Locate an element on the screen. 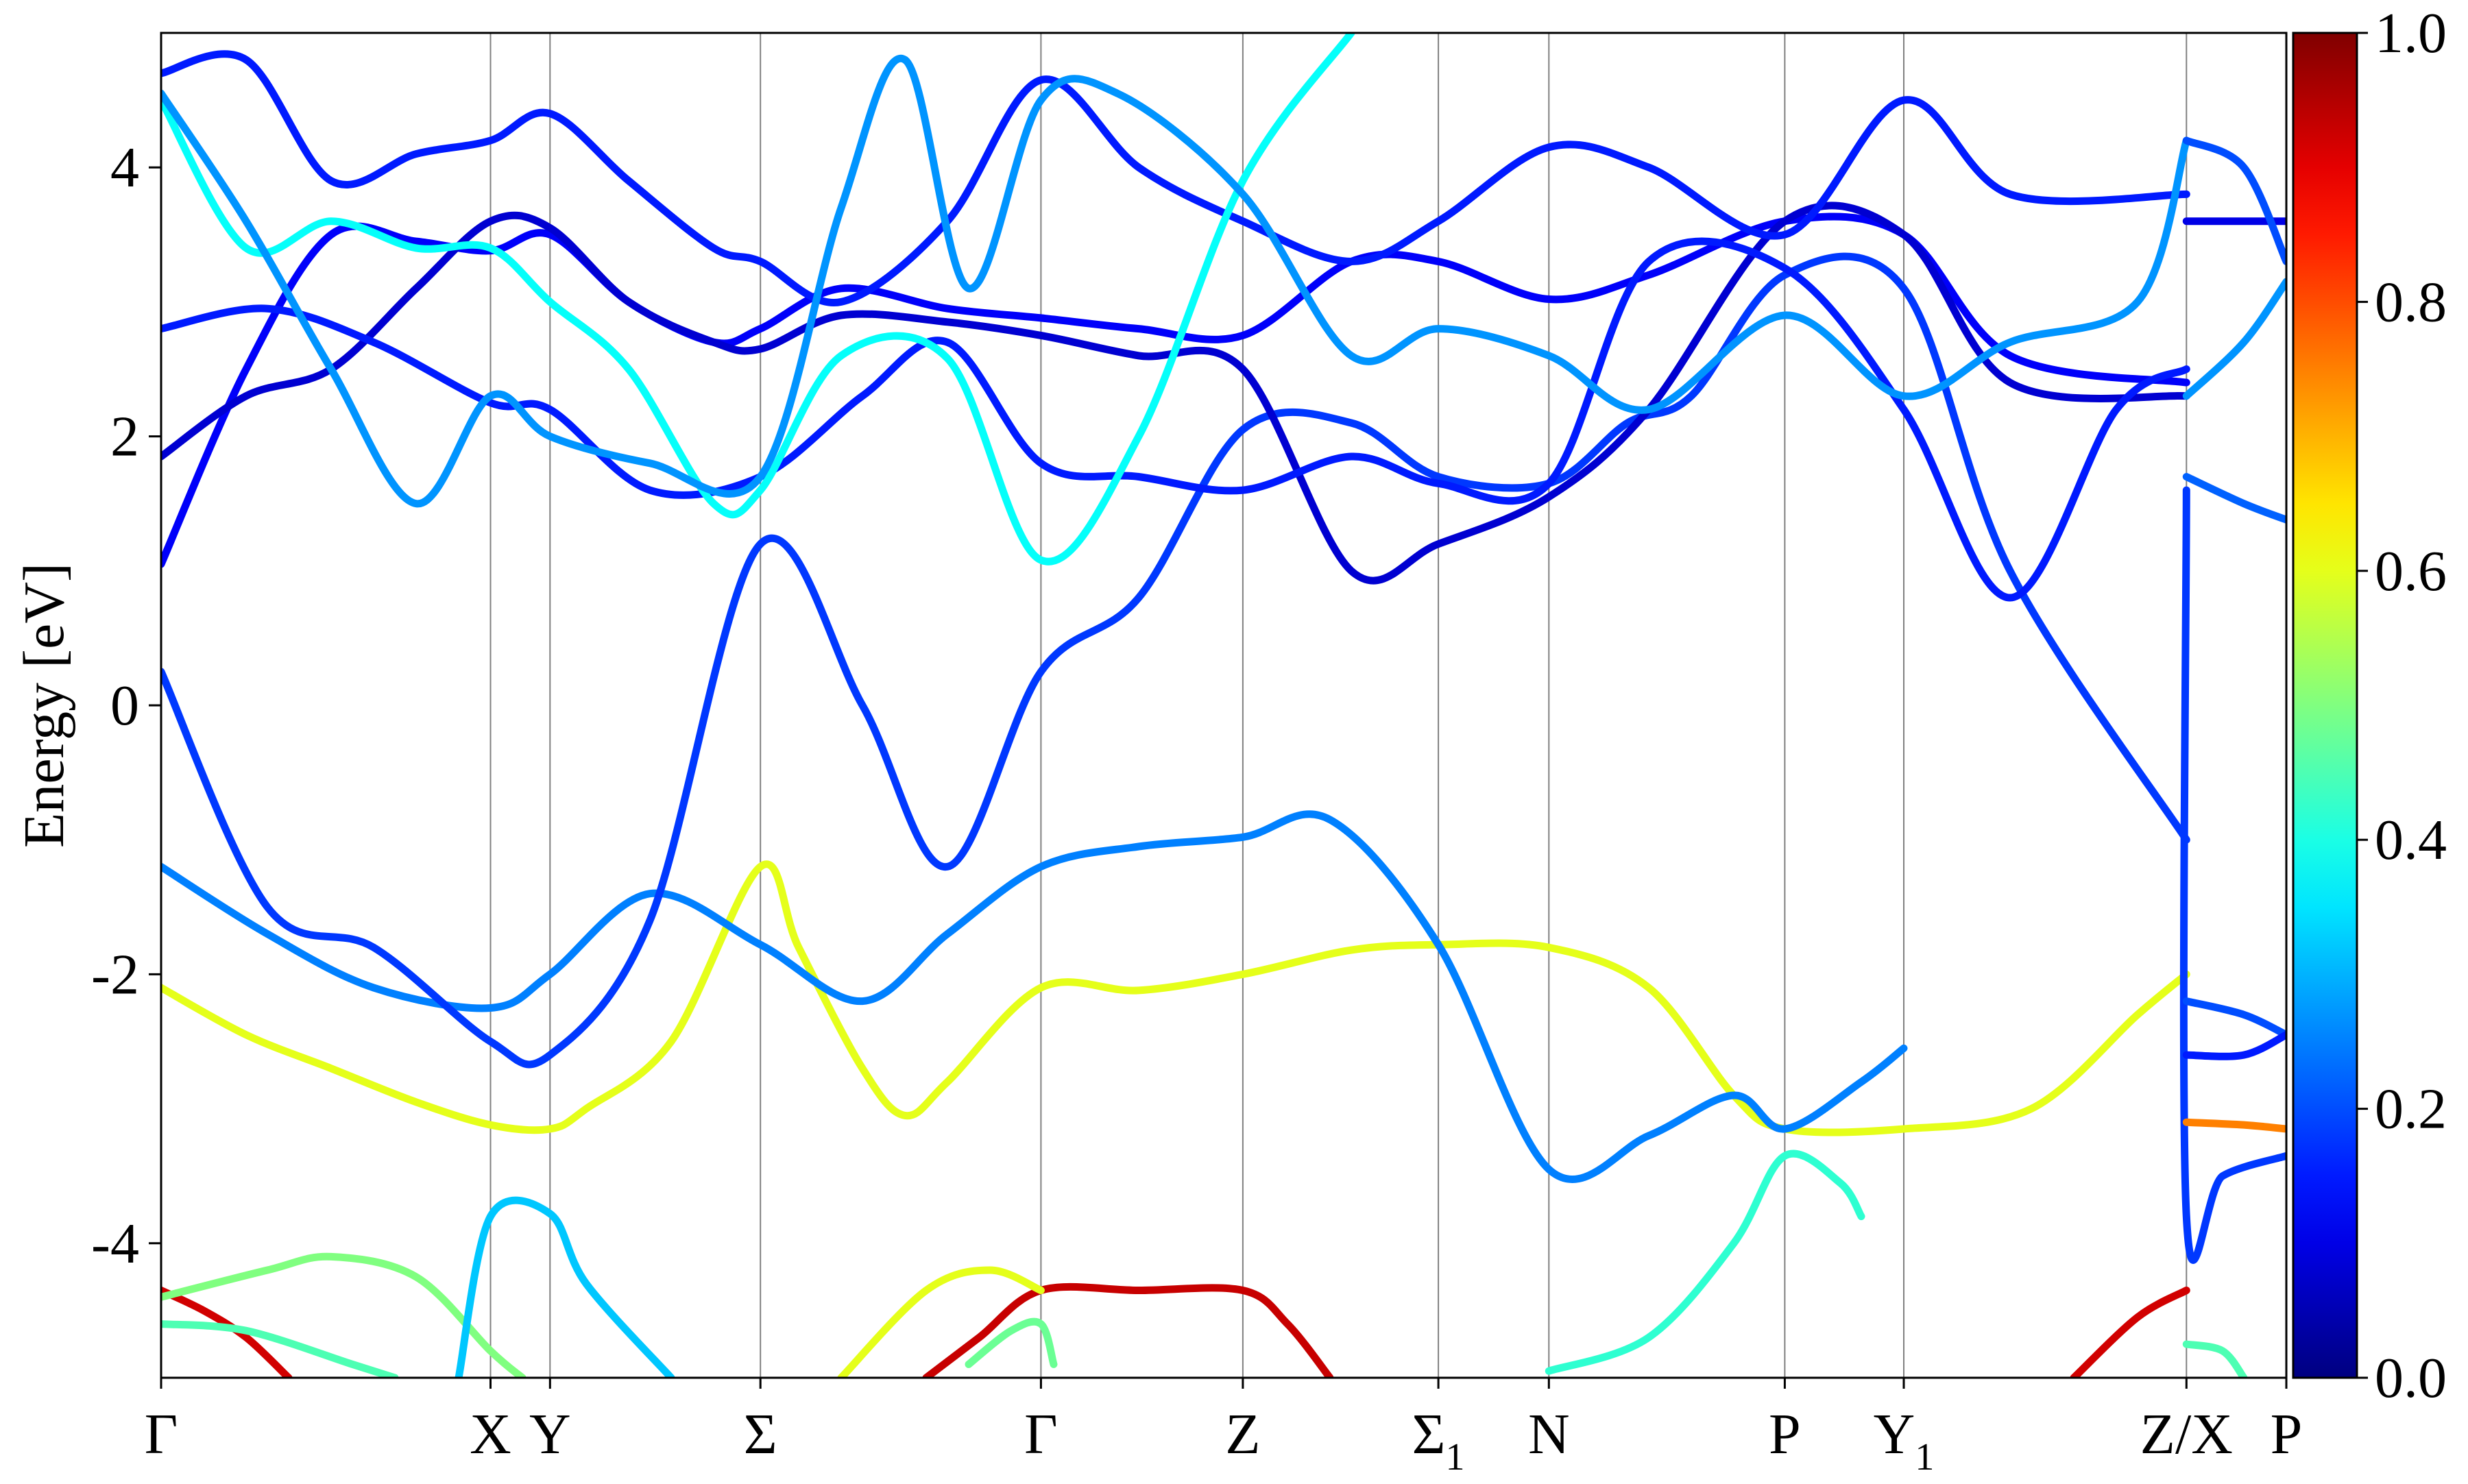  colorbar-tick-label: 0.8 is located at coordinates (2411, 302).